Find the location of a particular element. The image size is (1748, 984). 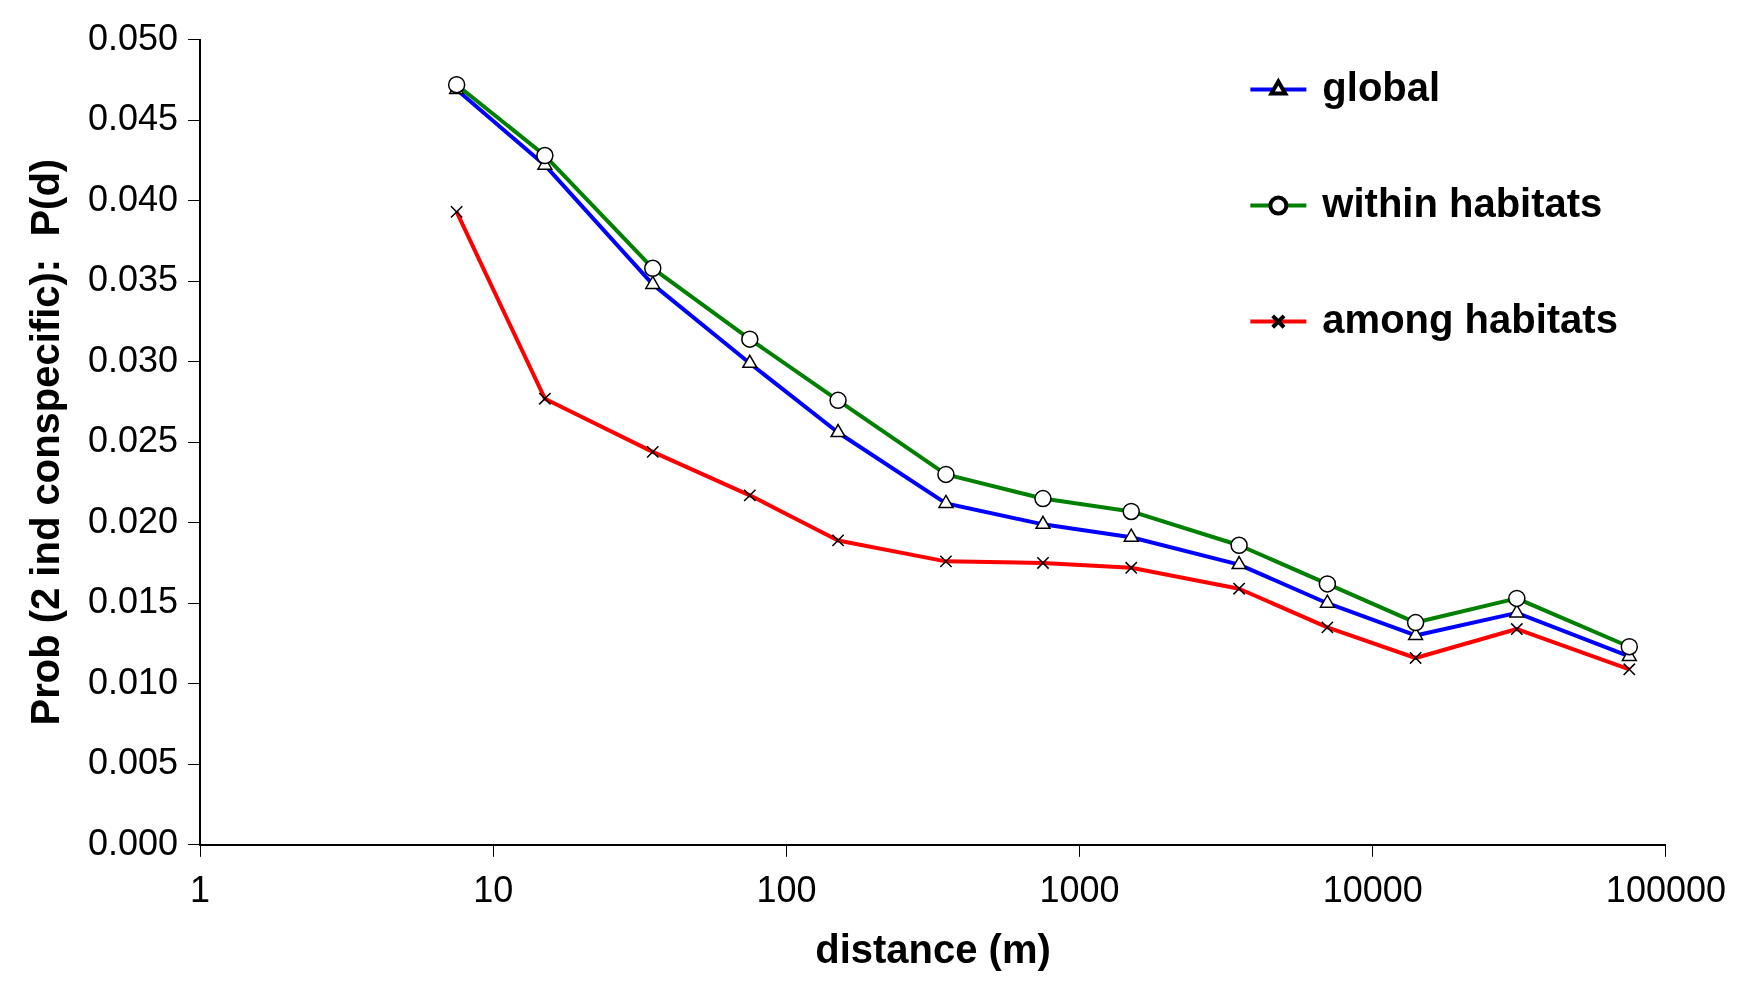

y-tick-label: 0.005 is located at coordinates (133, 762).